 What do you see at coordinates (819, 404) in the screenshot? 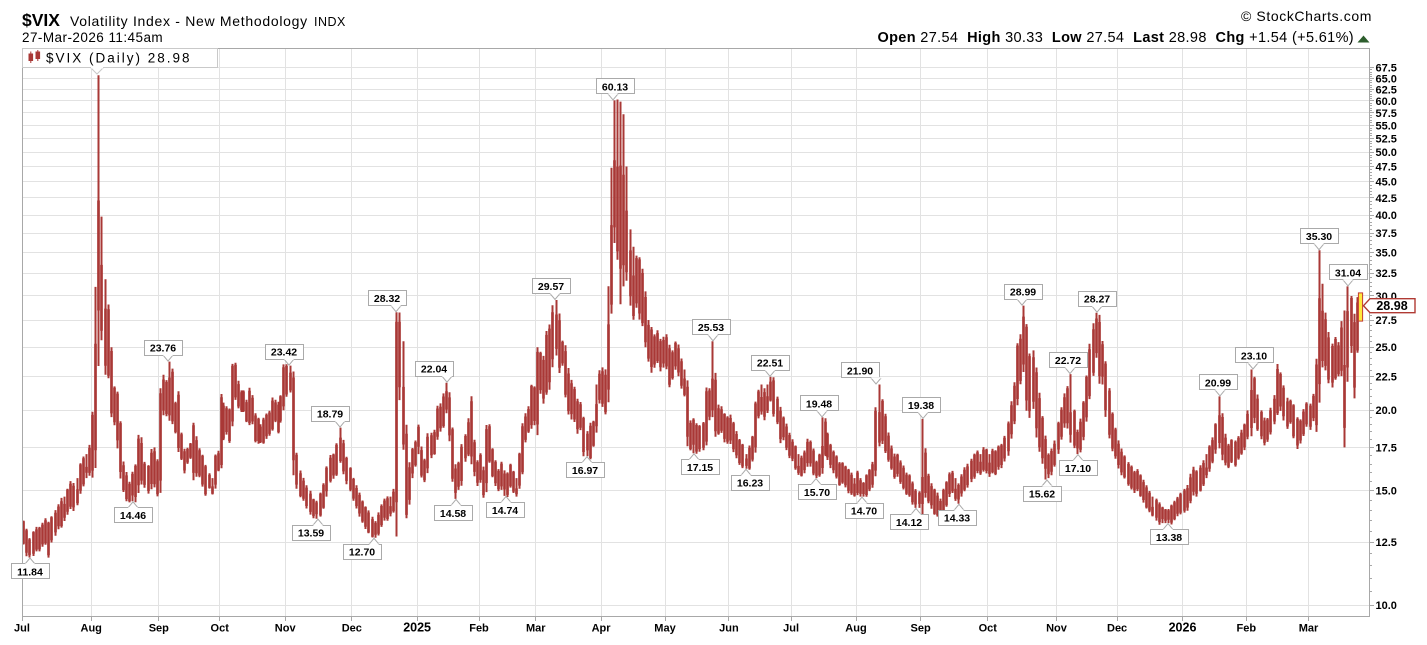
I see `svg-text: 19.48` at bounding box center [819, 404].